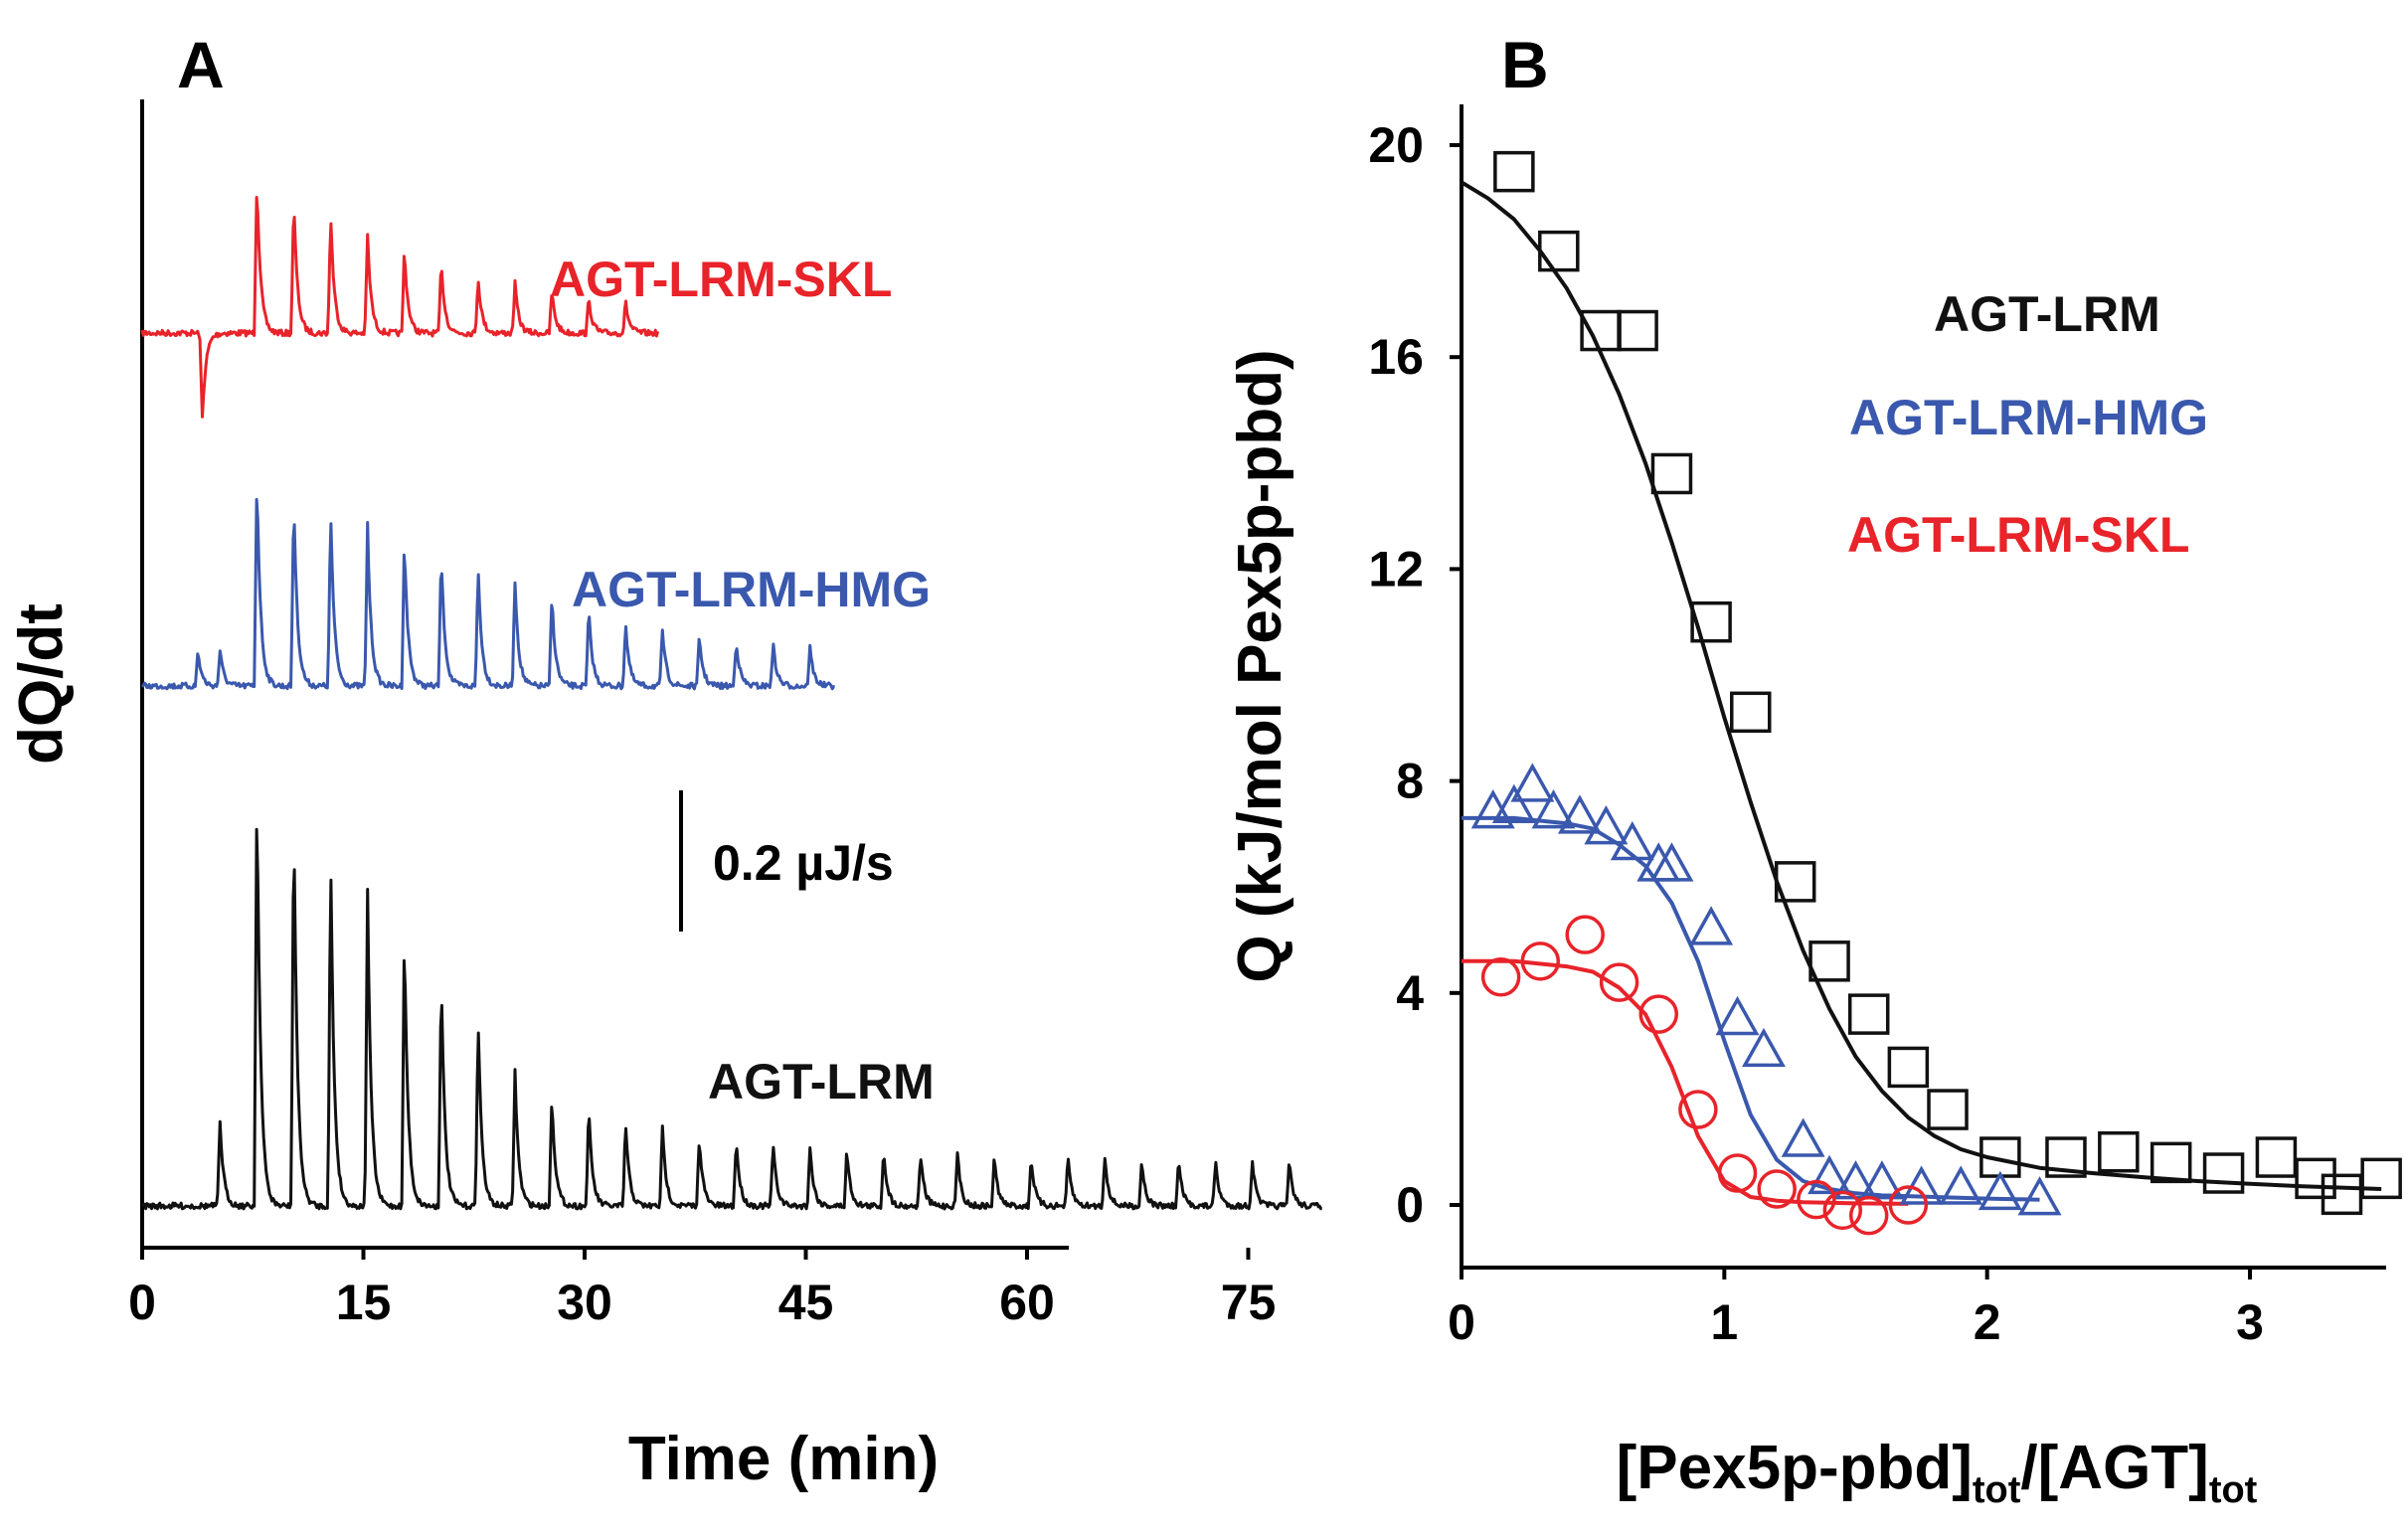 This screenshot has width=2408, height=1536. I want to click on trace-label-lrm: AGT-LRM, so click(821, 1081).